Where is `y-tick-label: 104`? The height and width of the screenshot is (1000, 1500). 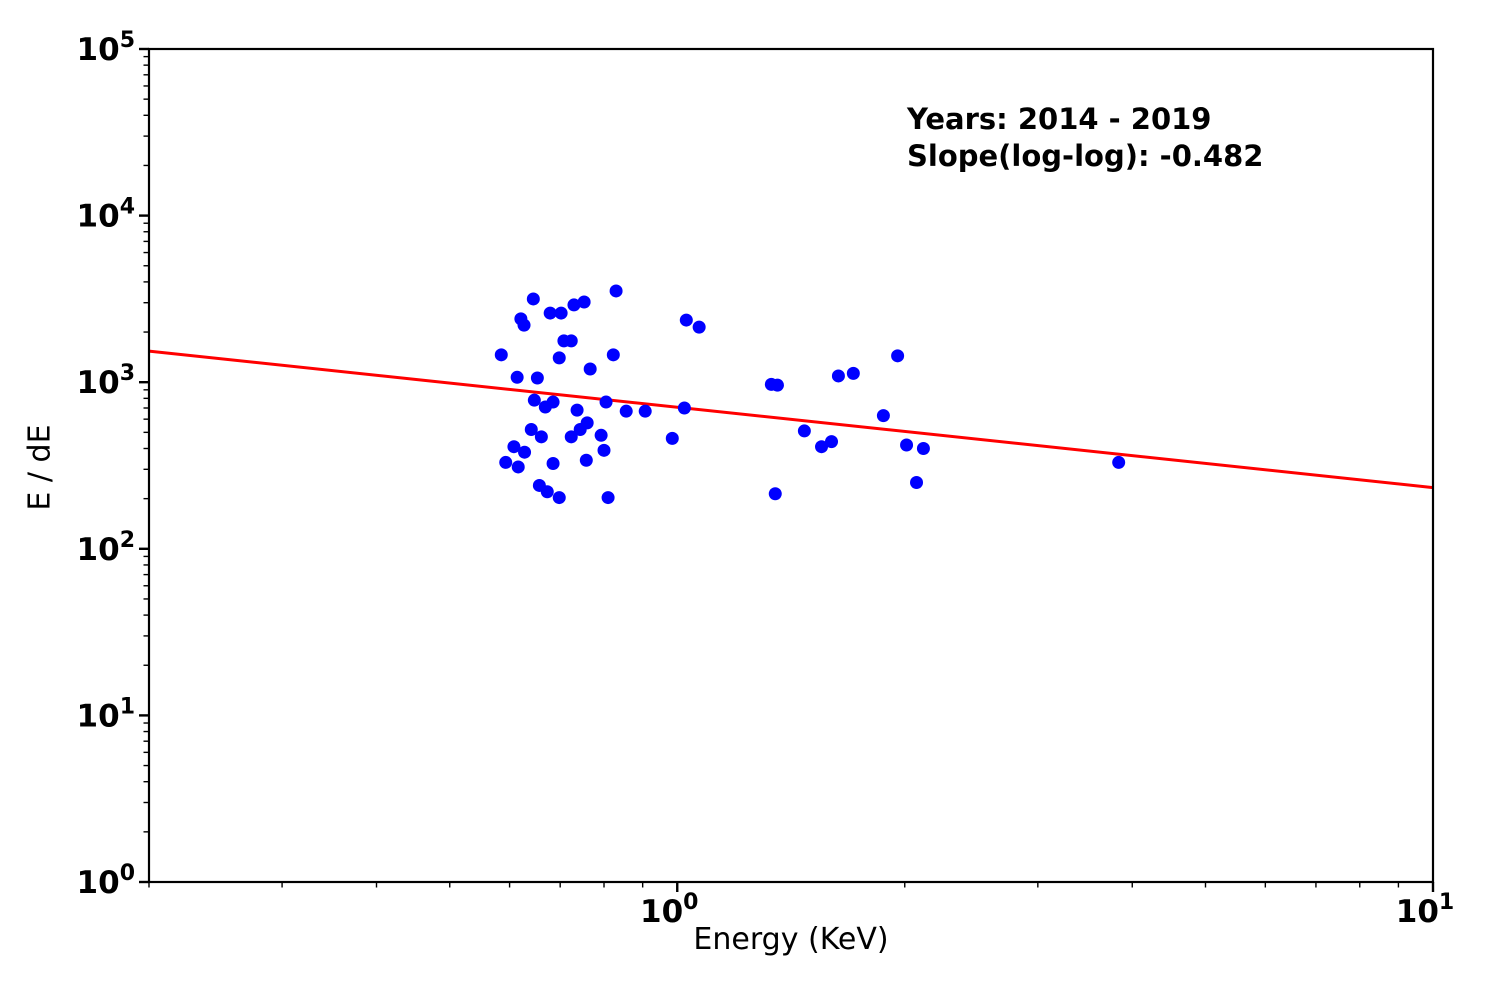
y-tick-label: 104 is located at coordinates (106, 215).